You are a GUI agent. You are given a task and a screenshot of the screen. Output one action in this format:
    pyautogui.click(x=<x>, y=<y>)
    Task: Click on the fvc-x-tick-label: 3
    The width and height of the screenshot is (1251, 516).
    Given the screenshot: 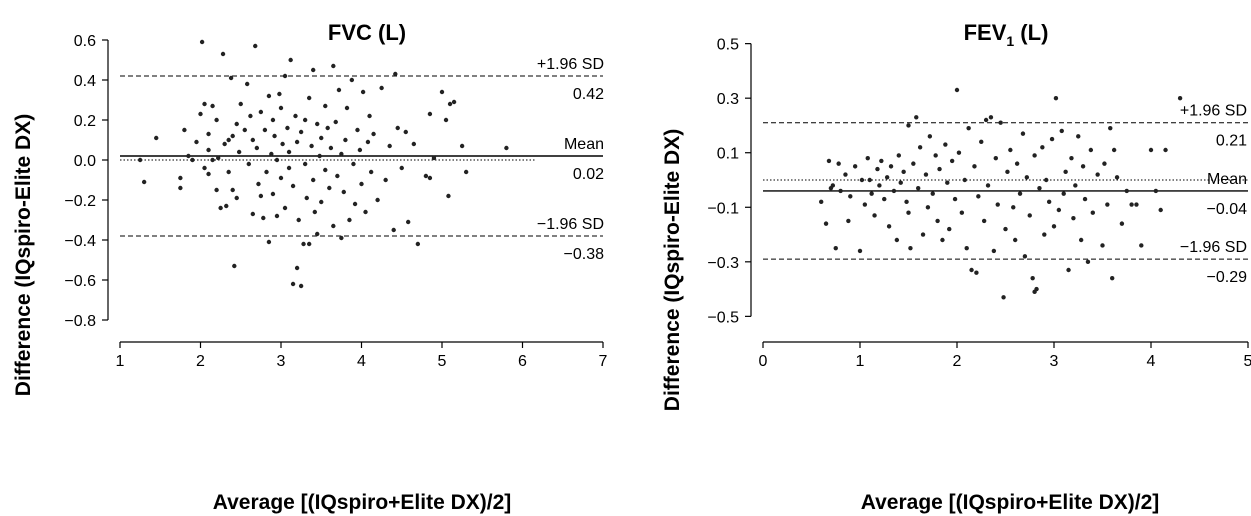 What is the action you would take?
    pyautogui.click(x=281, y=361)
    